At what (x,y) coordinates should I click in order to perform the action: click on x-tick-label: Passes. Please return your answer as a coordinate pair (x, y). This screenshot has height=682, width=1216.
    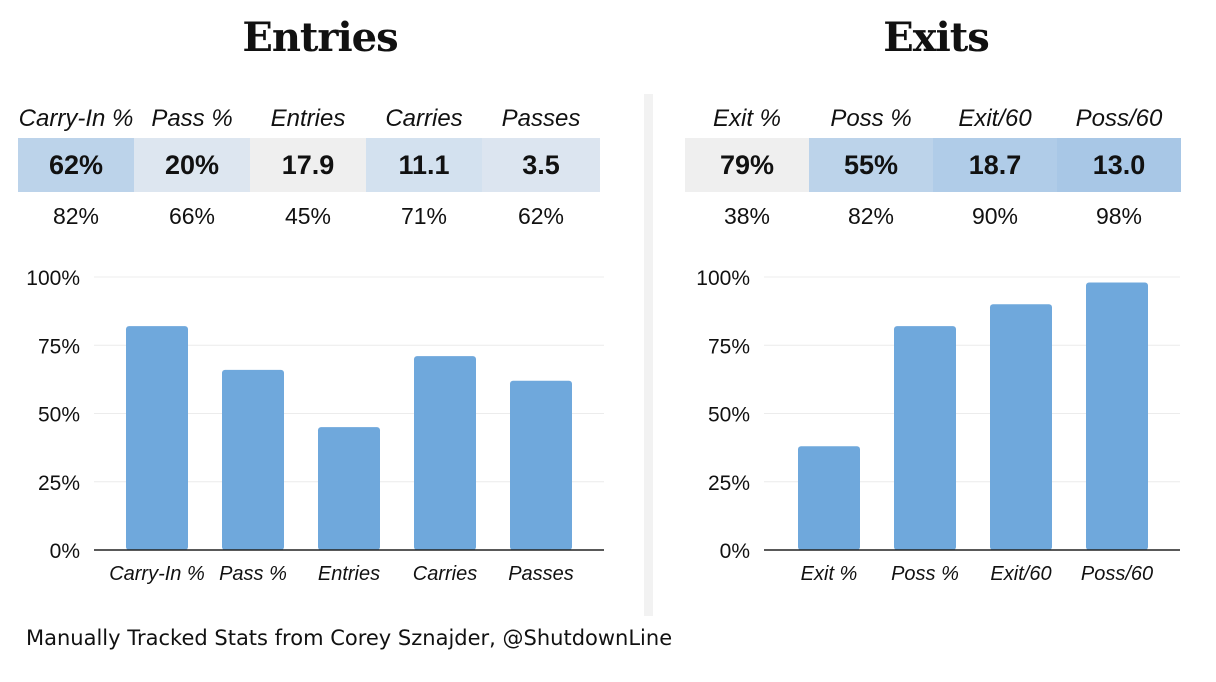
    Looking at the image, I should click on (541, 574).